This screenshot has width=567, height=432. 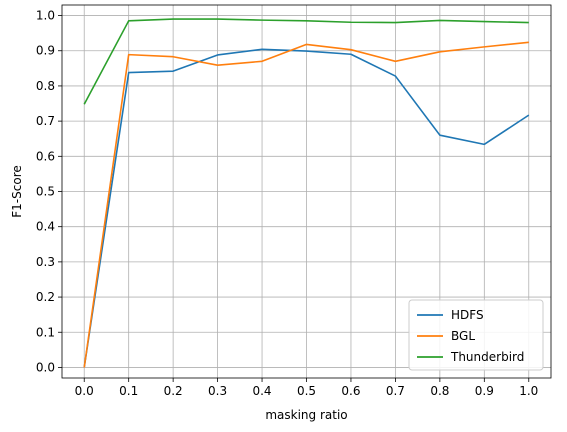 What do you see at coordinates (217, 391) in the screenshot?
I see `x-tick-label: 0.3` at bounding box center [217, 391].